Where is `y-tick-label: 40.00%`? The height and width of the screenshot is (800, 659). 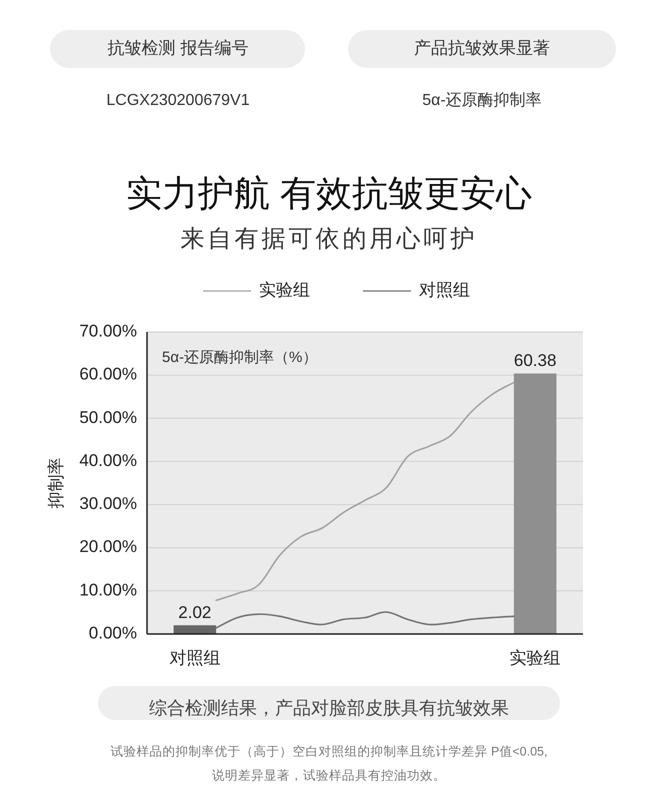 y-tick-label: 40.00% is located at coordinates (108, 460).